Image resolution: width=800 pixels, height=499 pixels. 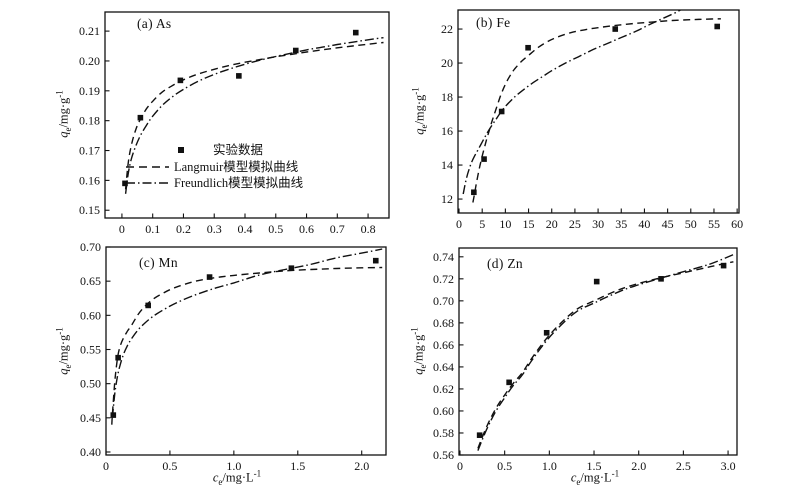 What do you see at coordinates (419, 131) in the screenshot?
I see `ylabel-symbol: q` at bounding box center [419, 131].